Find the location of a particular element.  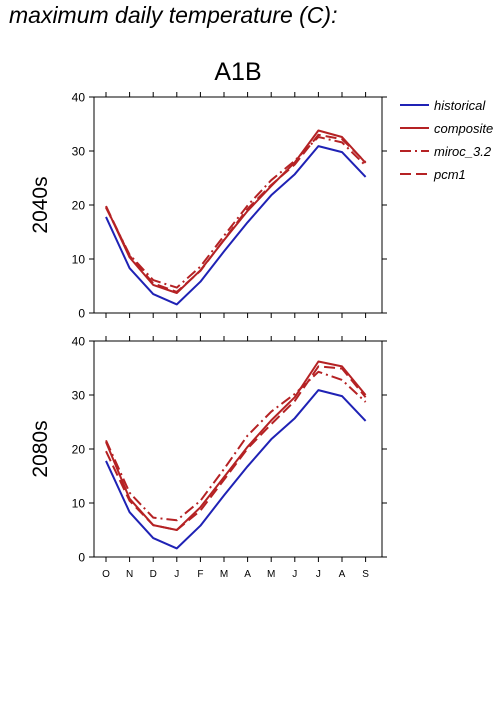

page-title: maximum daily temperature (C): is located at coordinates (173, 15).